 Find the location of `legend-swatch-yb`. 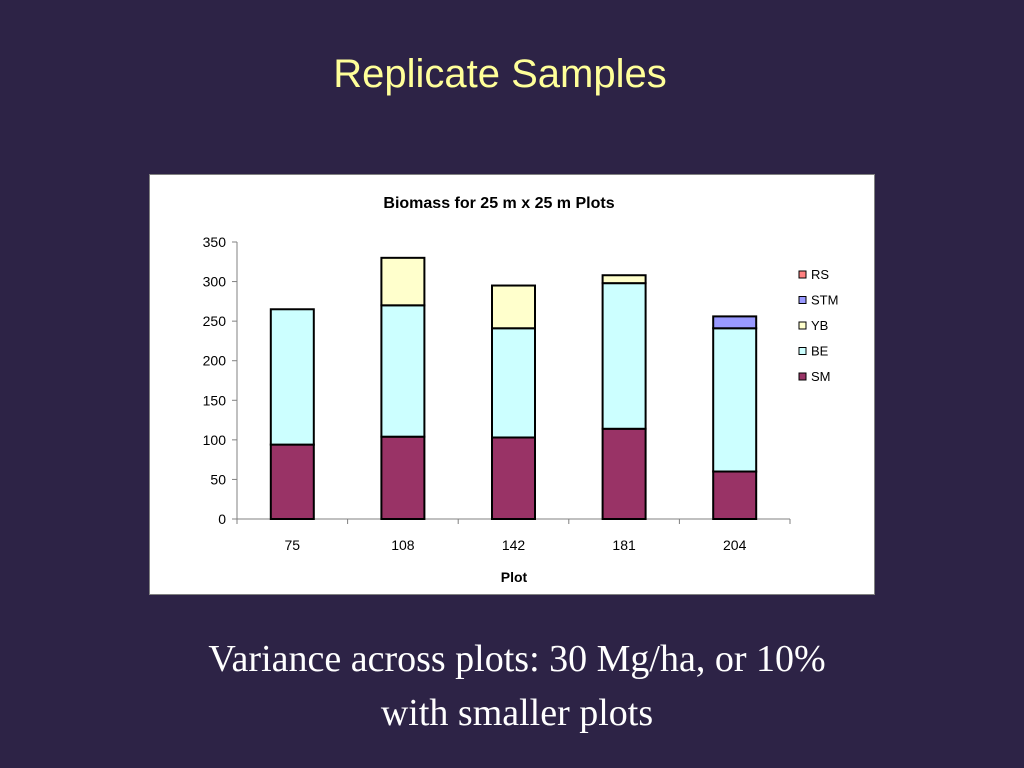

legend-swatch-yb is located at coordinates (802, 325).